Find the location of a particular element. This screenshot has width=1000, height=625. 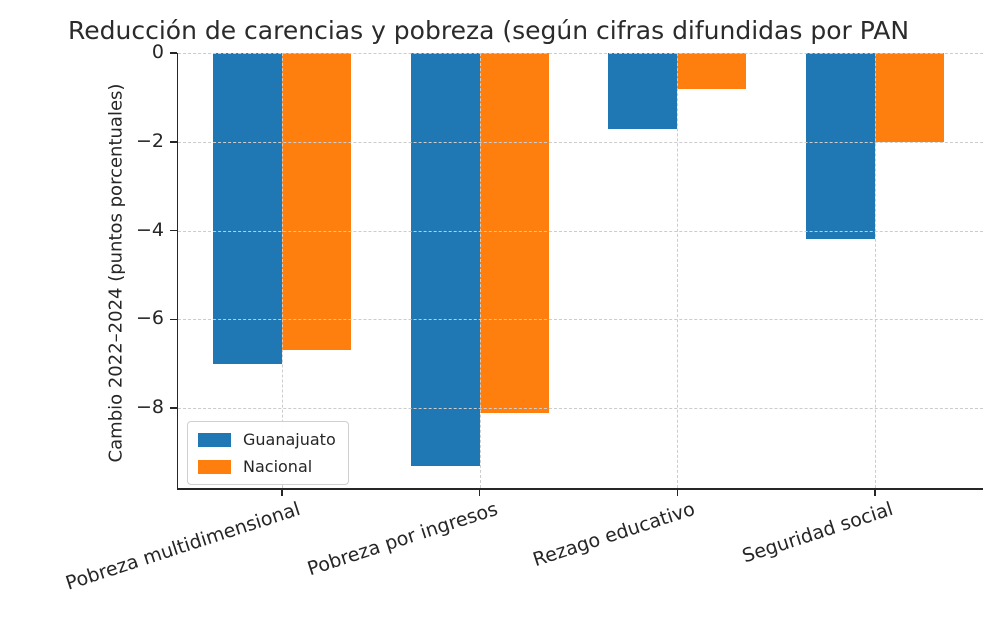

legend-swatch-guanajuato is located at coordinates (214, 439).